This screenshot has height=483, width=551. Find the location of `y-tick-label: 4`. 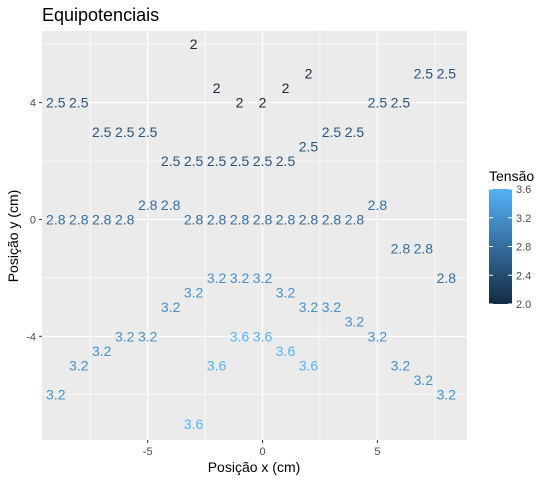

y-tick-label: 4 is located at coordinates (33, 104).